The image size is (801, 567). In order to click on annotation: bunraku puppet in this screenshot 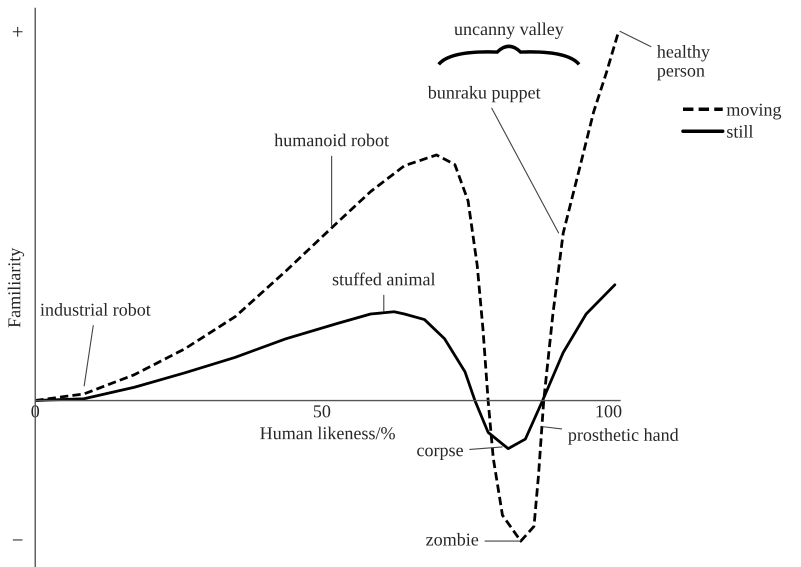, I will do `click(484, 94)`.